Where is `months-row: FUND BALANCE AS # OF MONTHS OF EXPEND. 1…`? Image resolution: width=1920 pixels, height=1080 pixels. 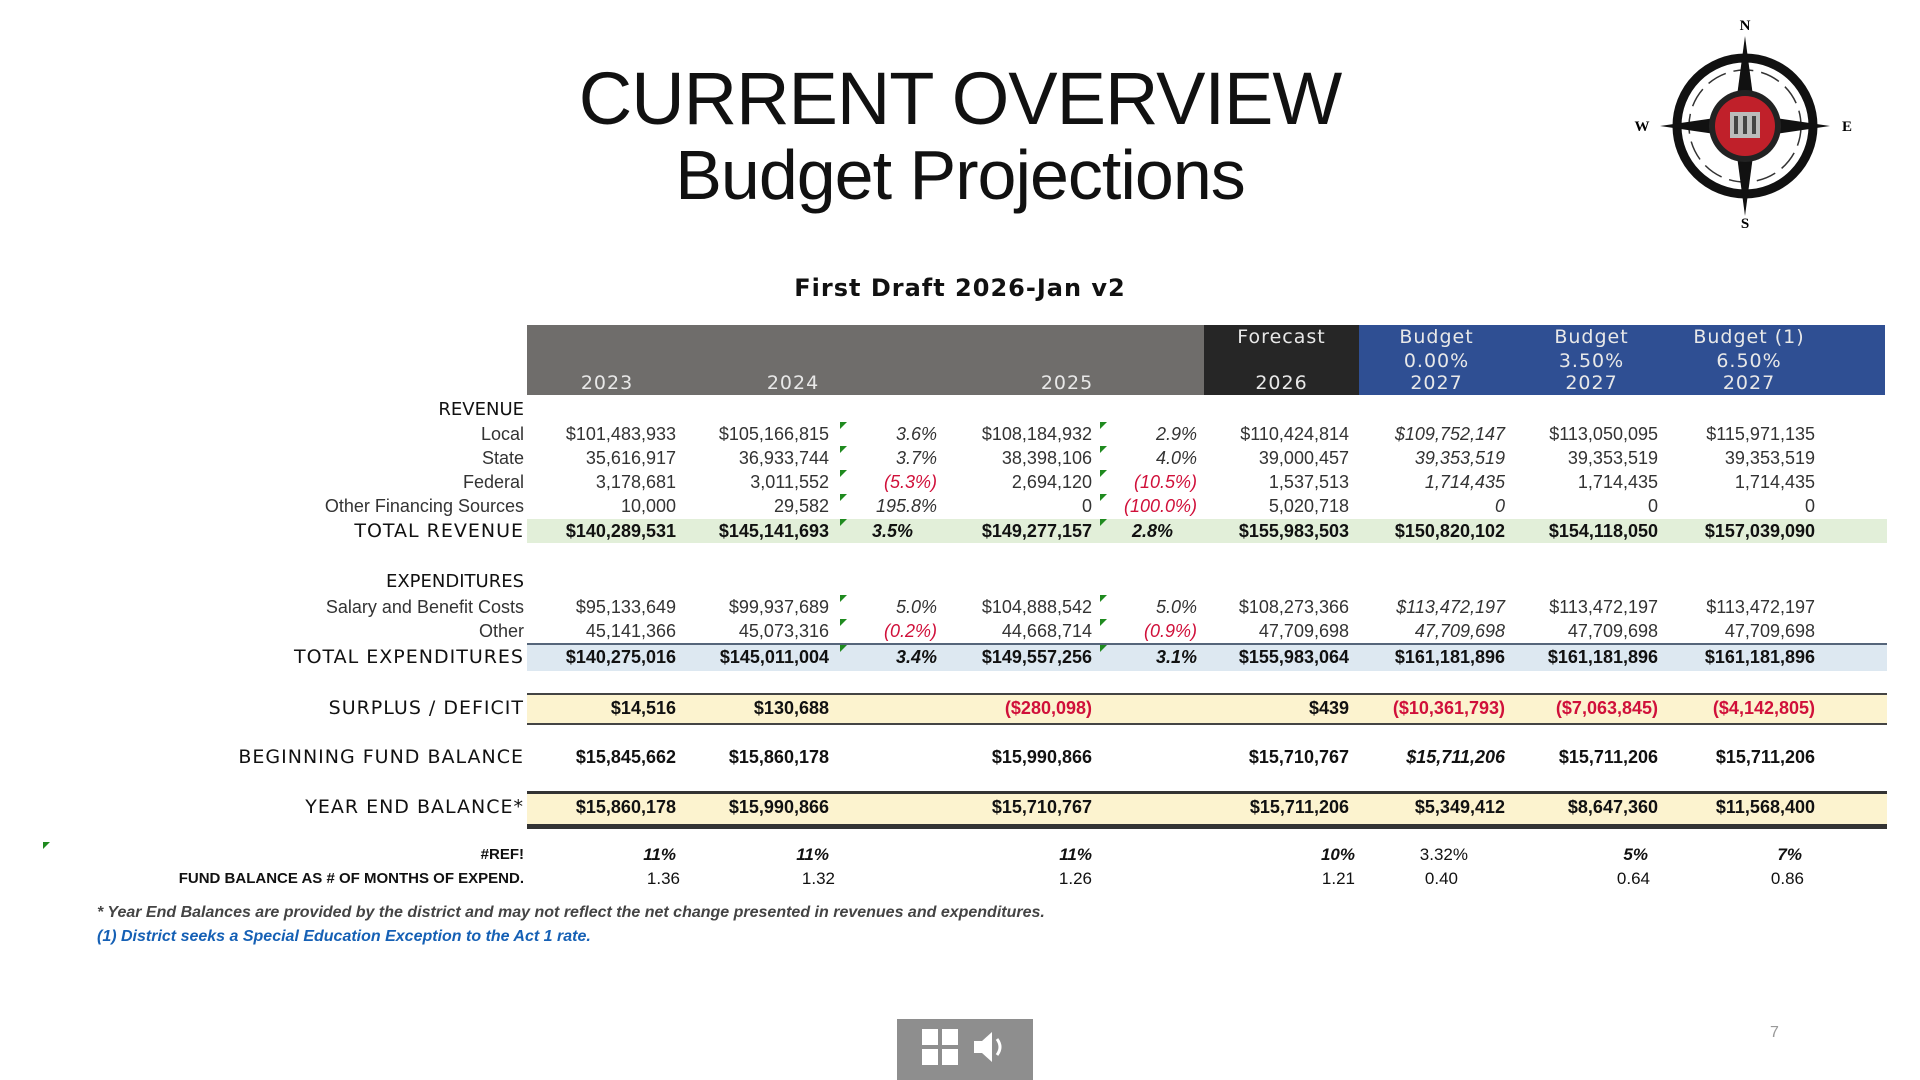 months-row: FUND BALANCE AS # OF MONTHS OF EXPEND. 1… is located at coordinates (960, 879).